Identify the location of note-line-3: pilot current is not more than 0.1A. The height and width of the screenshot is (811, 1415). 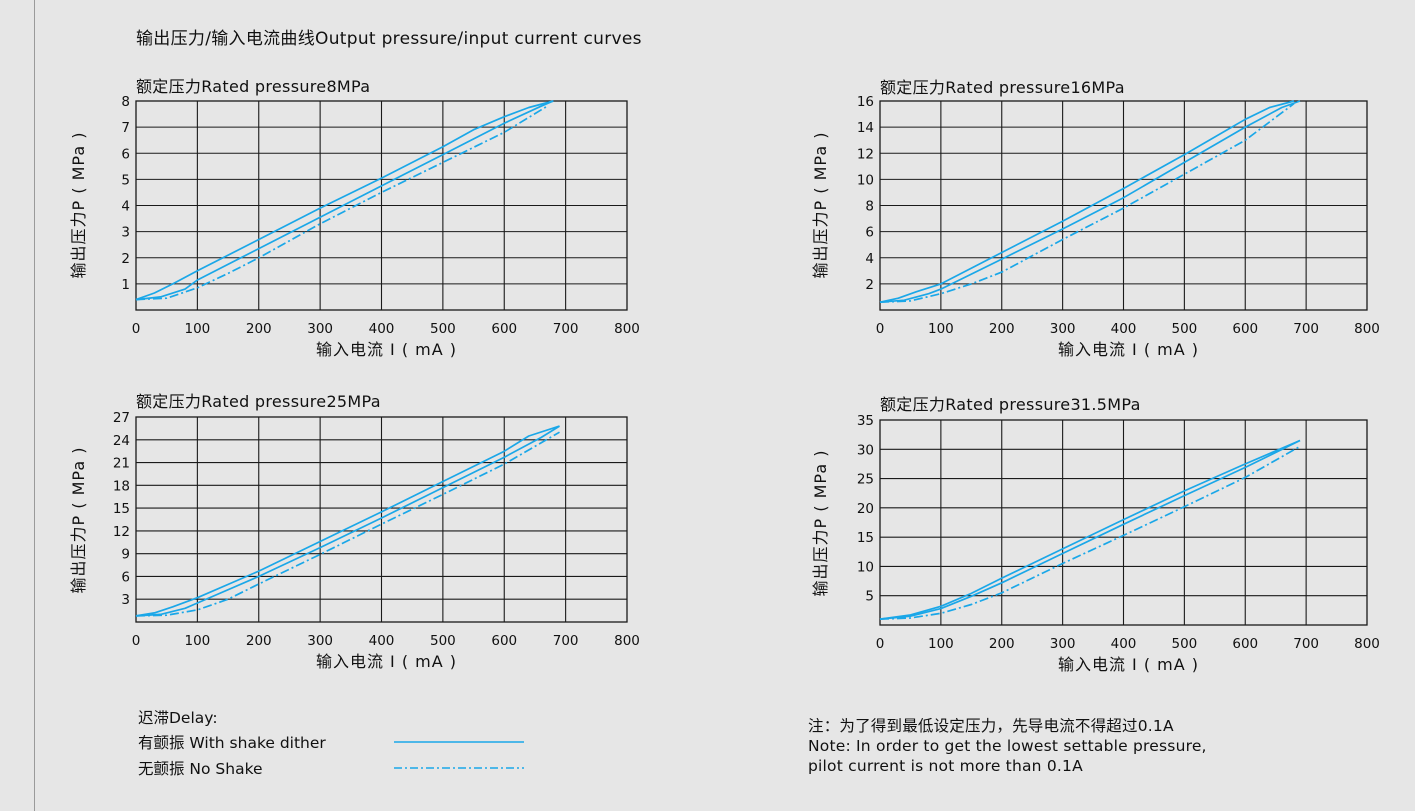
(945, 766).